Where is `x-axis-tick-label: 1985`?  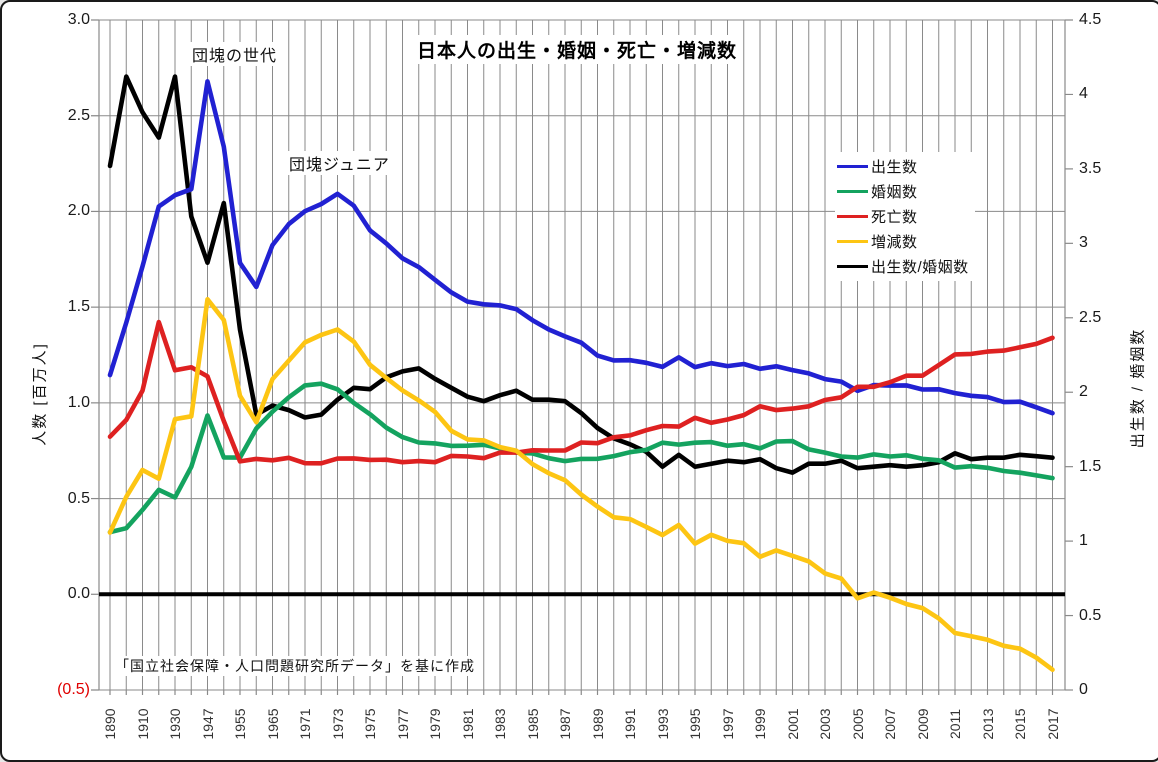 x-axis-tick-label: 1985 is located at coordinates (533, 724).